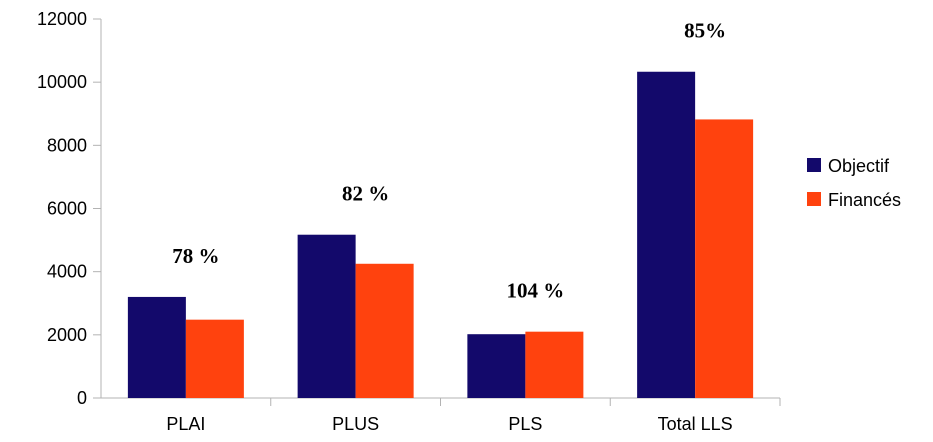 The image size is (933, 442). I want to click on legend-label: Financés, so click(864, 200).